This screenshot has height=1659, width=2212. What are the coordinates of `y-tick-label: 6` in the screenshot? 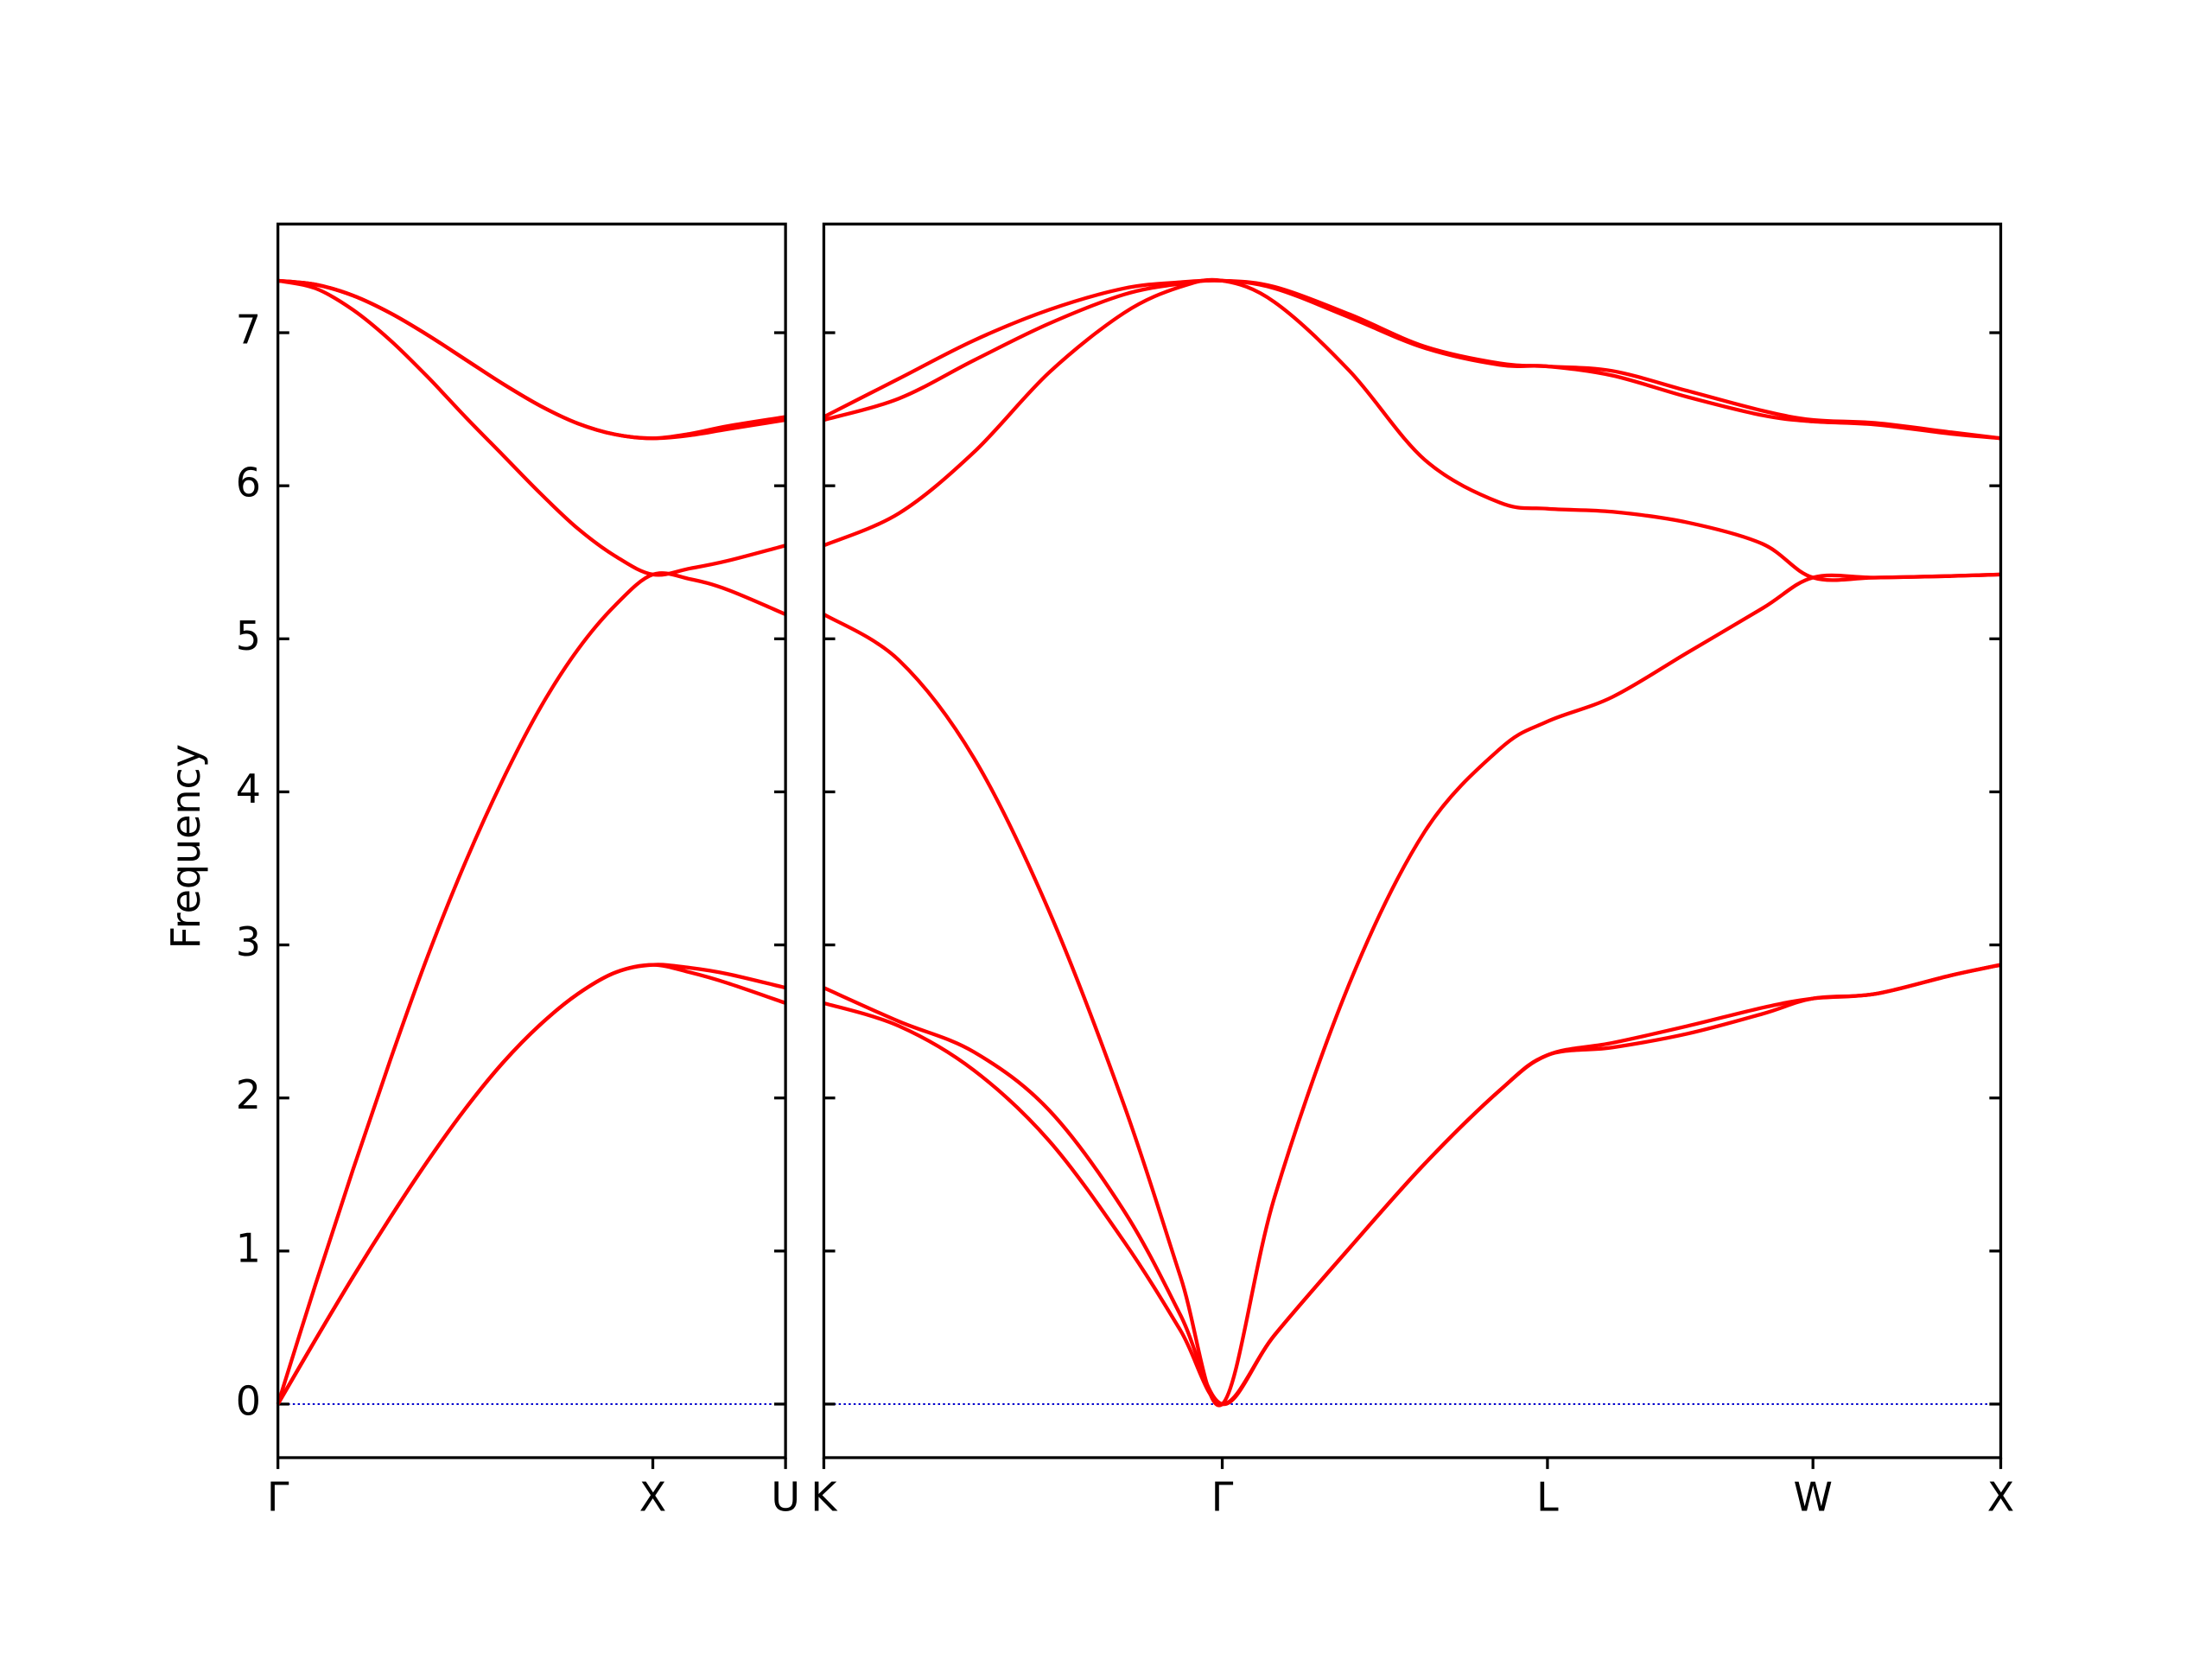 It's located at (248, 483).